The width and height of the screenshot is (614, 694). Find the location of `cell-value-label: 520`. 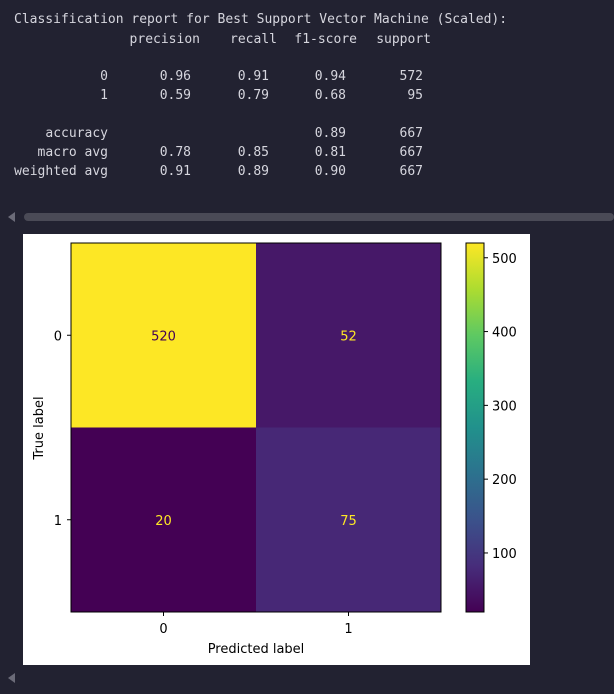

cell-value-label: 520 is located at coordinates (163, 336).